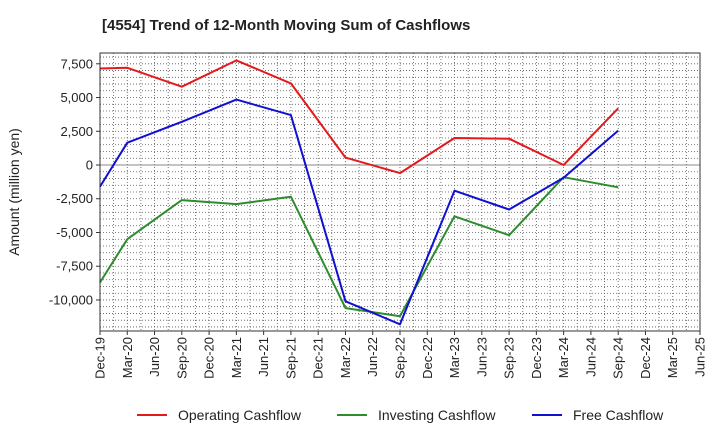 The width and height of the screenshot is (720, 440). What do you see at coordinates (645, 358) in the screenshot?
I see `x-tick-label: Dec-24` at bounding box center [645, 358].